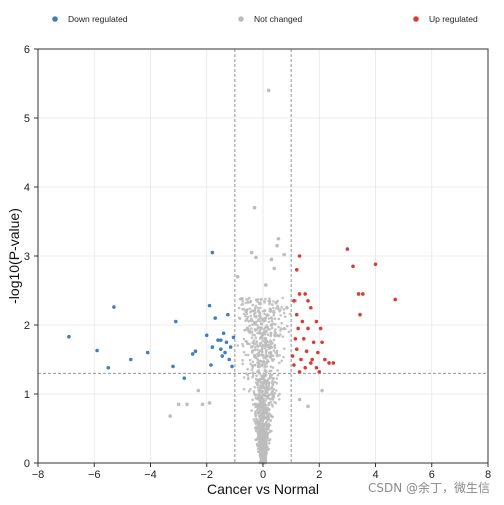 This screenshot has height=505, width=504. Describe the element at coordinates (27, 119) in the screenshot. I see `y-tick-label: 5` at that location.